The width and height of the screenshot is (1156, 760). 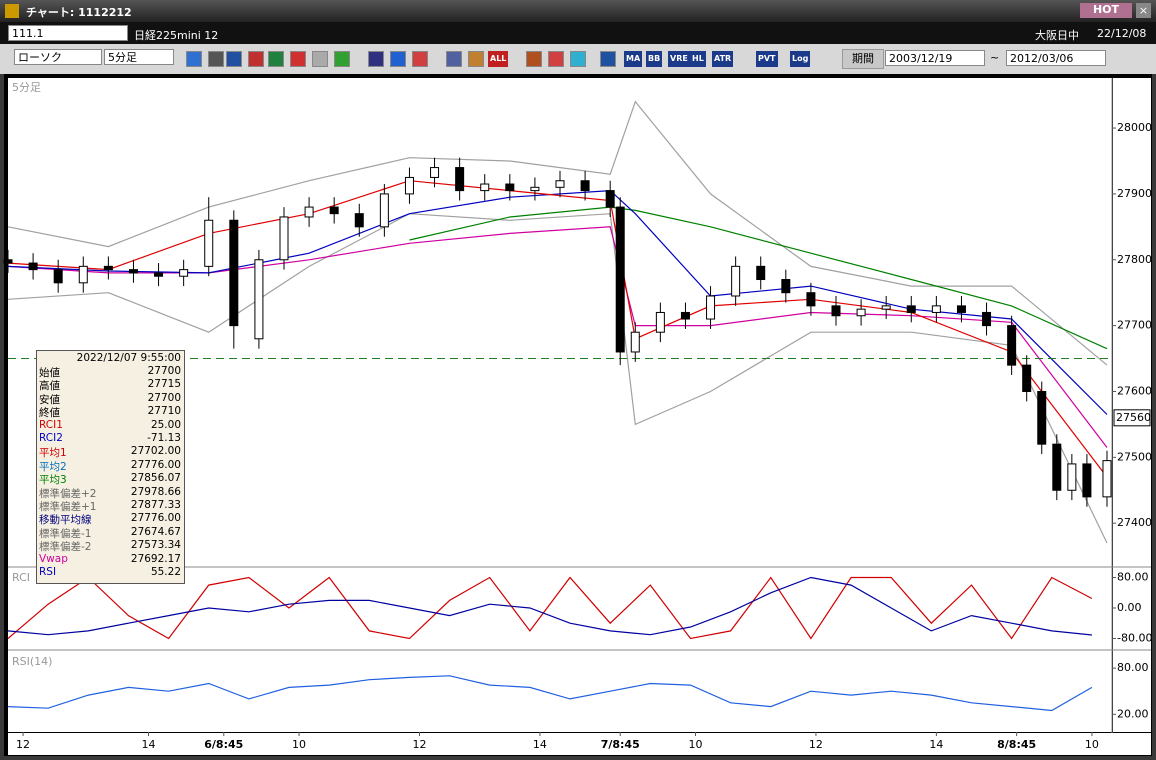 I want to click on to-date: 2012/03/06, so click(x=1056, y=58).